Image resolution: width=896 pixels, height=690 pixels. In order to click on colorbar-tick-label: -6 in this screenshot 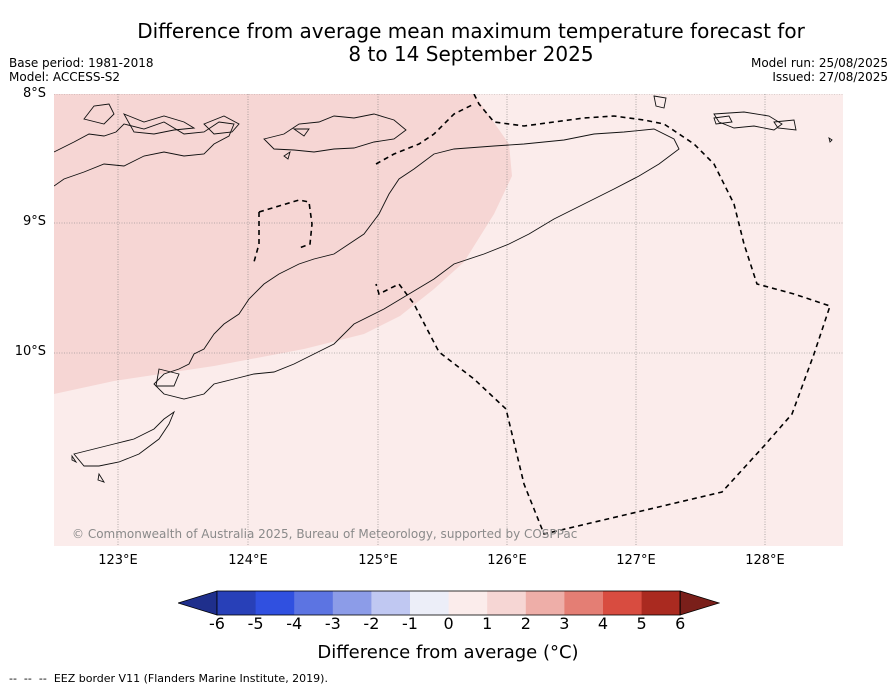, I will do `click(217, 623)`.